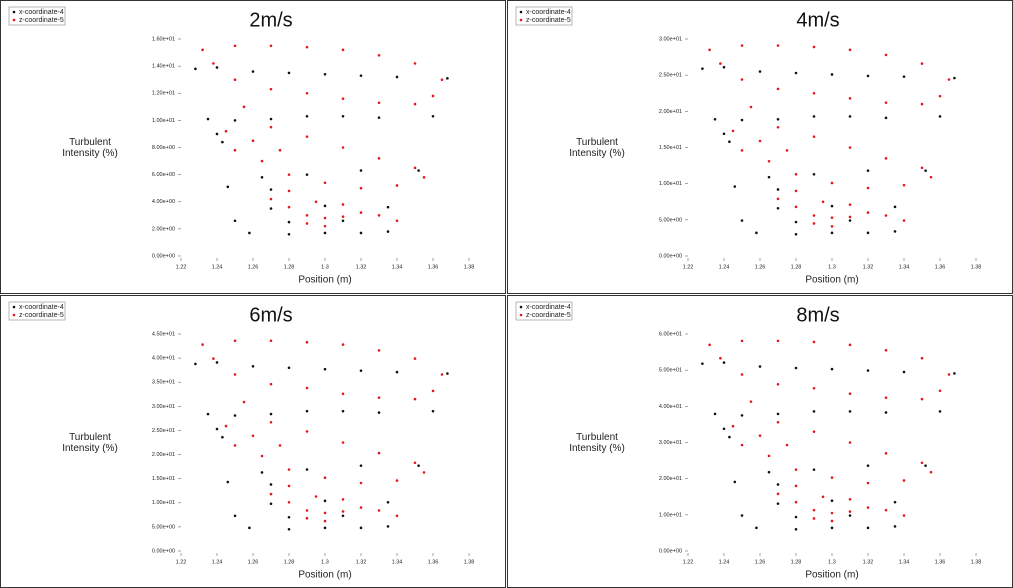 The image size is (1013, 588). I want to click on y-axis-label: Turbulent Intensity (%), so click(597, 443).